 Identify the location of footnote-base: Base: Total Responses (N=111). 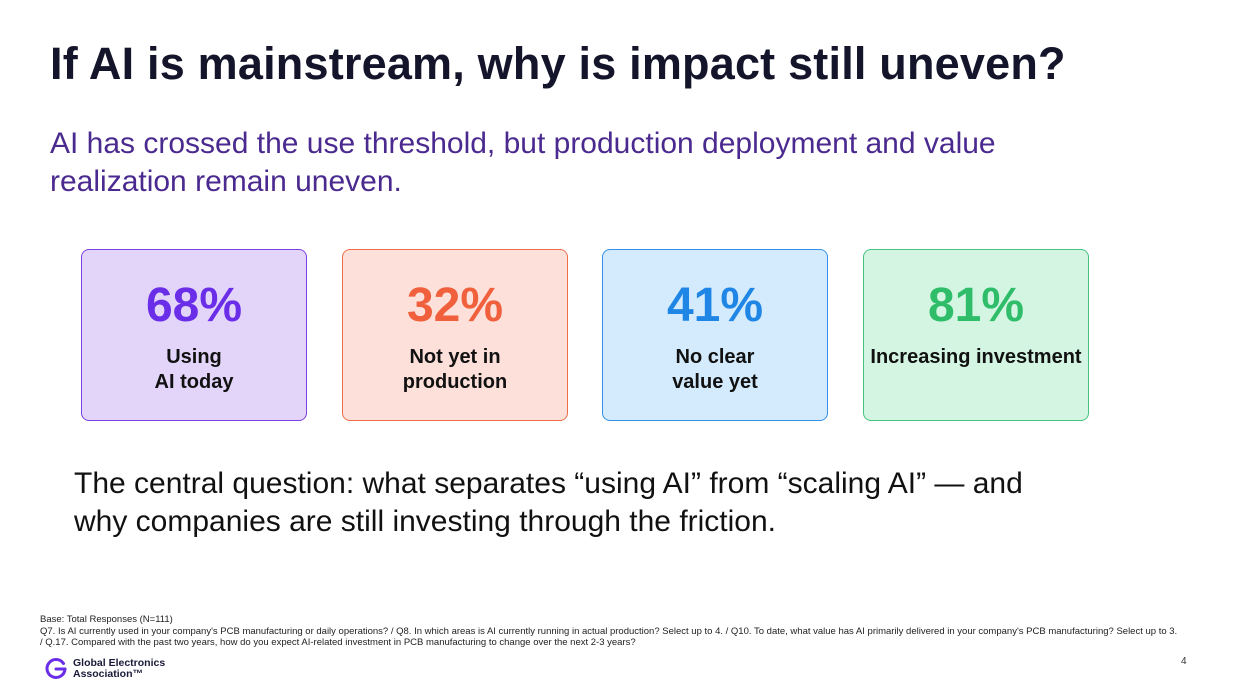
(106, 619).